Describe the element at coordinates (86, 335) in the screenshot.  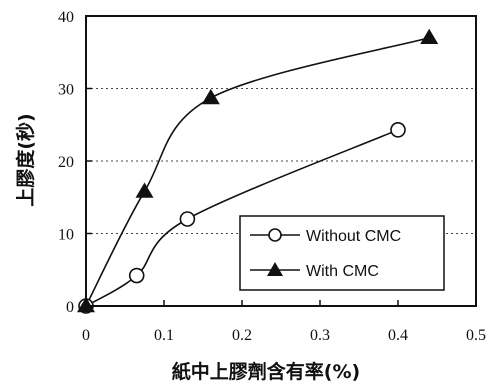
I see `x-tick-label: 0` at that location.